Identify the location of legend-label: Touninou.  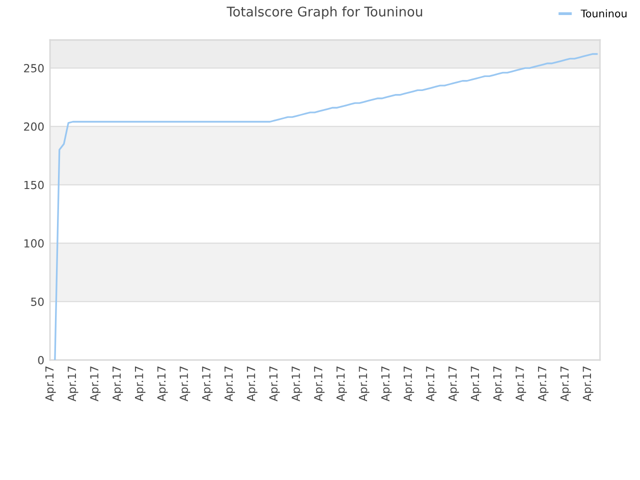
(603, 13).